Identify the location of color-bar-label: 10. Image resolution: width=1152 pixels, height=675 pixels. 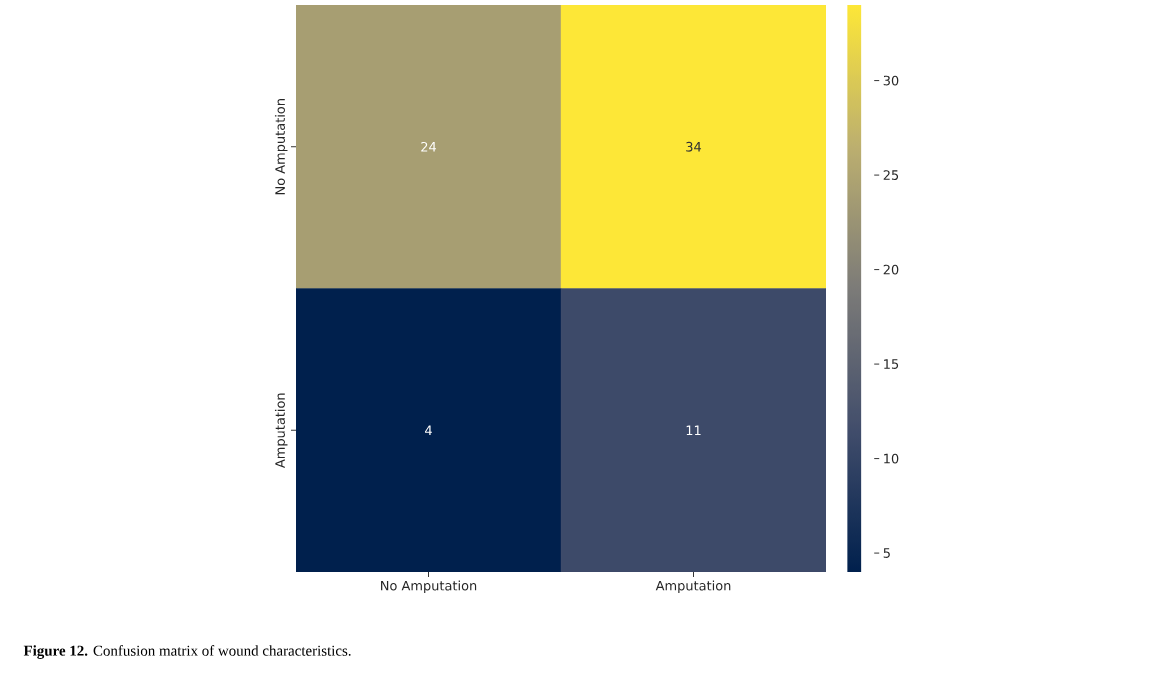
(891, 458).